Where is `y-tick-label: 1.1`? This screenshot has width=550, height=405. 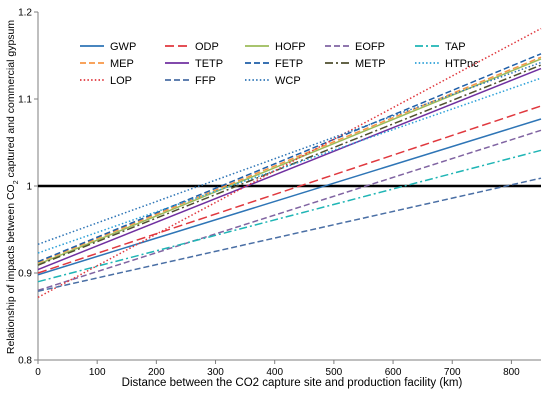 y-tick-label: 1.1 is located at coordinates (25, 100).